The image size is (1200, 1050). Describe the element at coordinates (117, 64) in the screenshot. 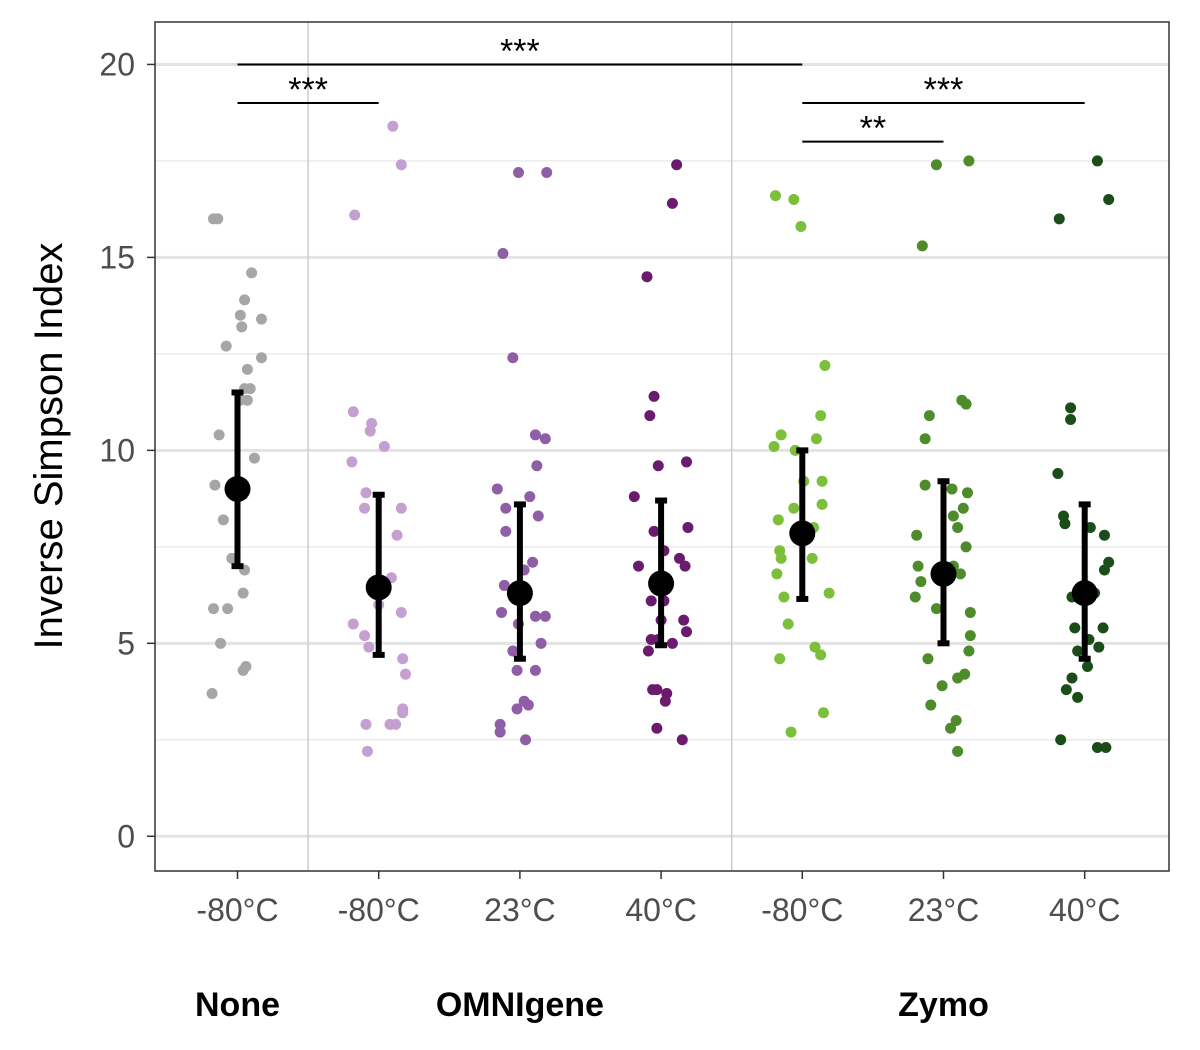

I see `y-tick-label: 20` at that location.